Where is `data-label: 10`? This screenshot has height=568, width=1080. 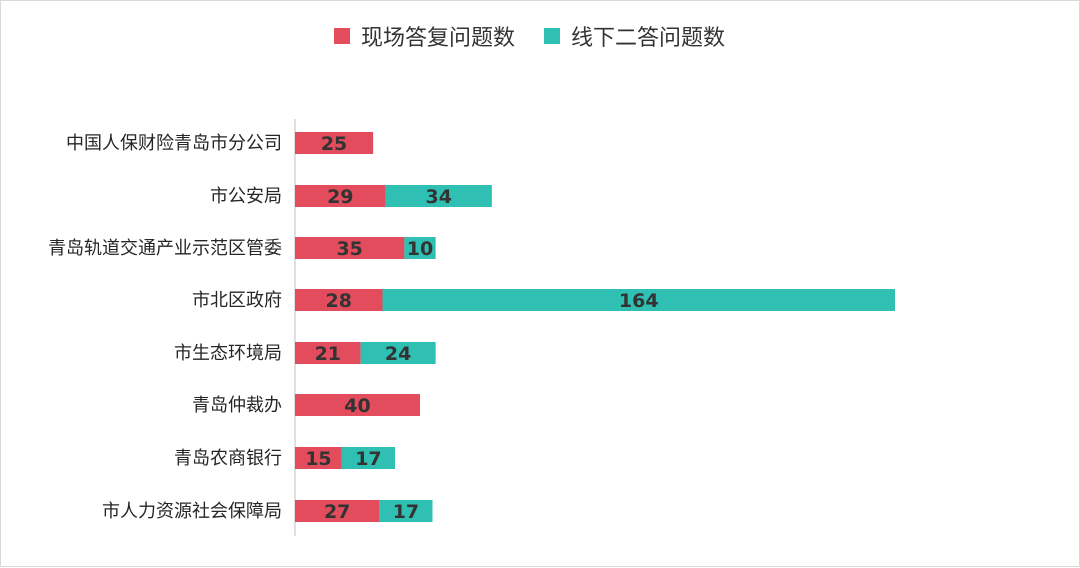
data-label: 10 is located at coordinates (420, 249).